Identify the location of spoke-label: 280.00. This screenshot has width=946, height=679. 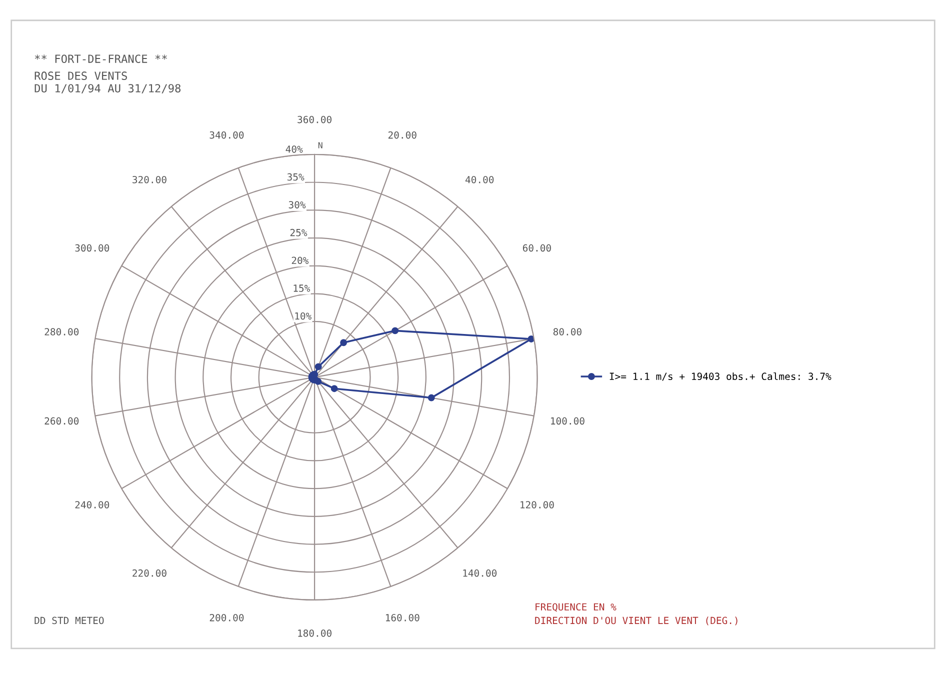
(61, 332).